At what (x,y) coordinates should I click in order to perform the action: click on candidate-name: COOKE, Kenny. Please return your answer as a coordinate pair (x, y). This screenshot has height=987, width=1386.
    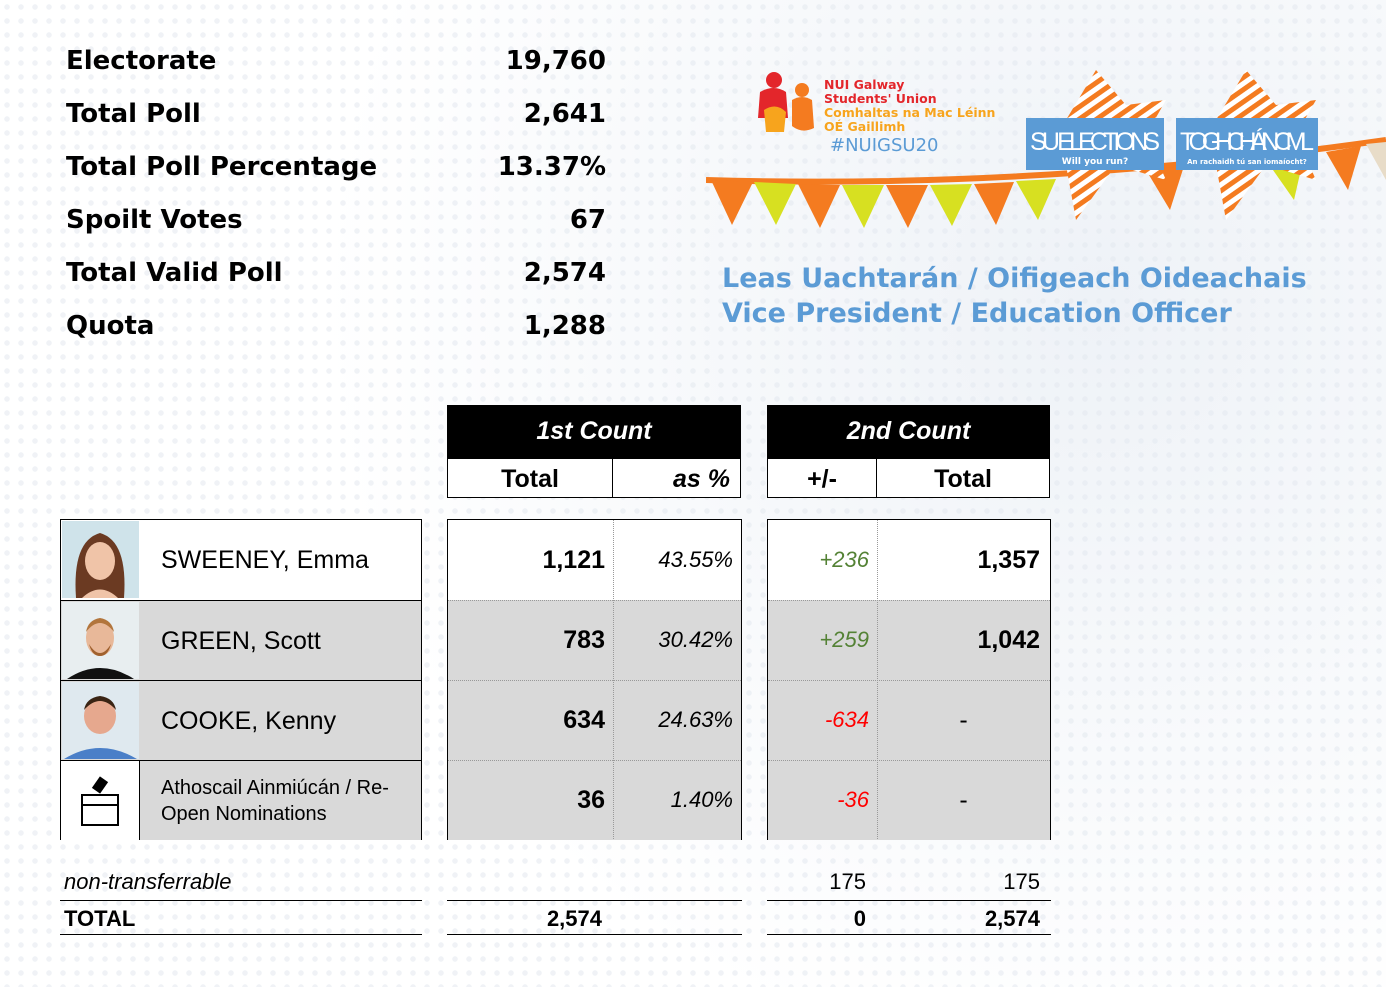
    Looking at the image, I should click on (249, 721).